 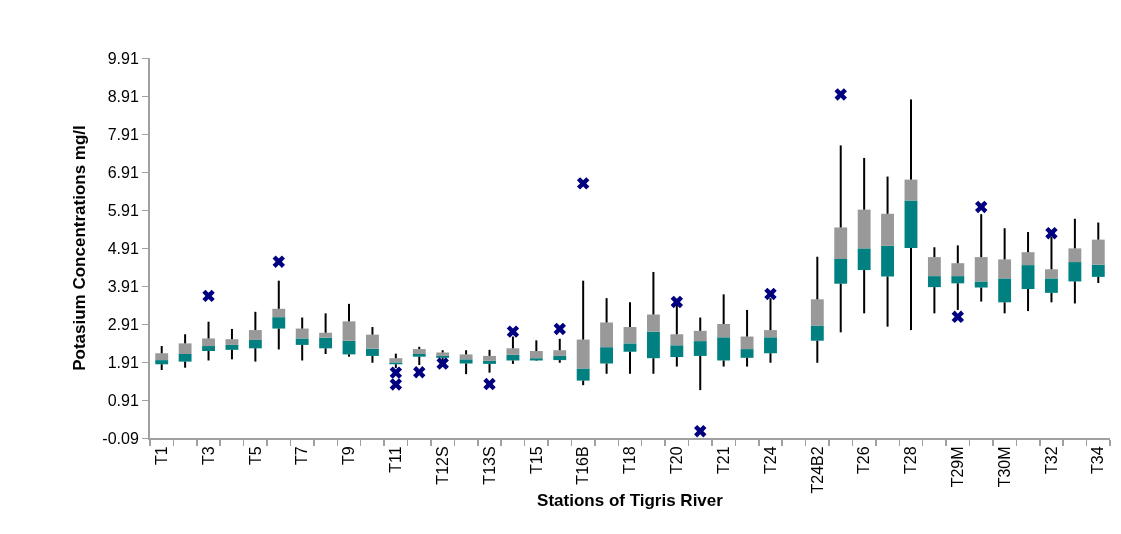 What do you see at coordinates (817, 470) in the screenshot?
I see `x-tick-label: T24B2` at bounding box center [817, 470].